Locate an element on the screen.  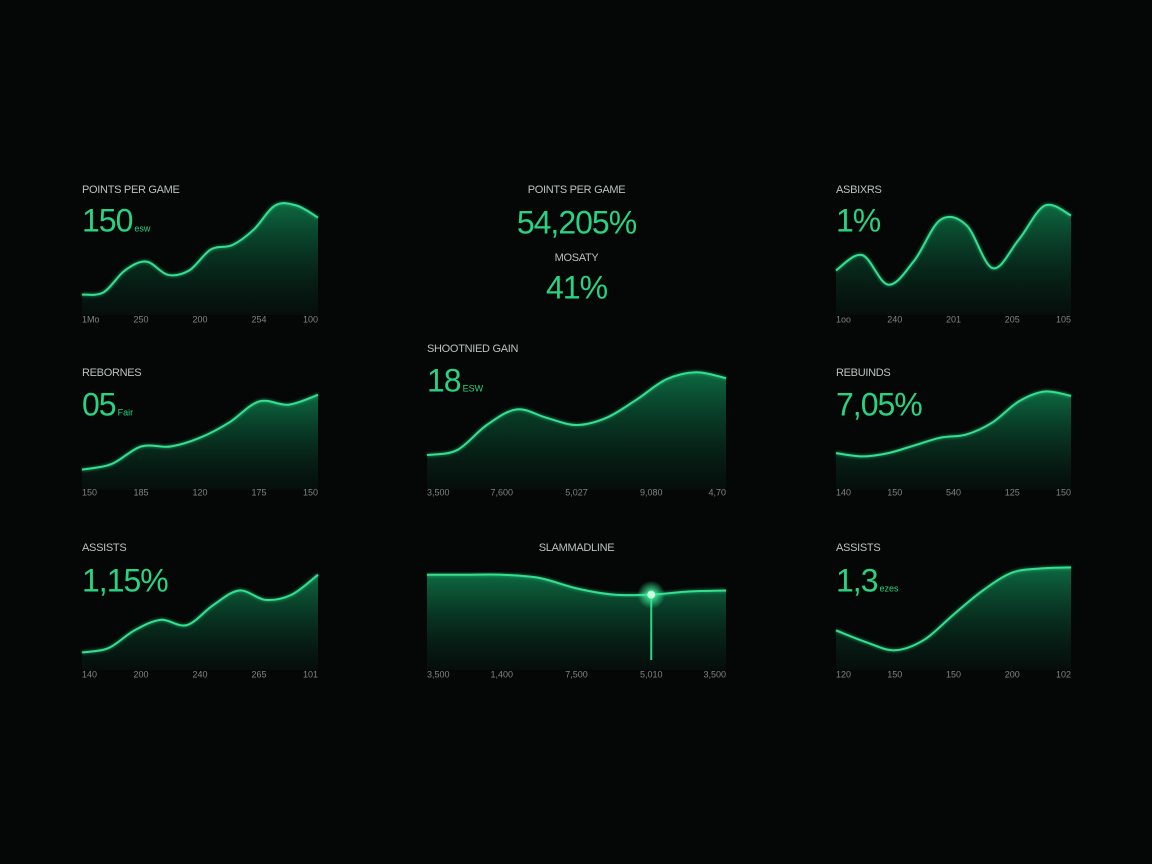
x-tick-label: 105 is located at coordinates (1063, 319).